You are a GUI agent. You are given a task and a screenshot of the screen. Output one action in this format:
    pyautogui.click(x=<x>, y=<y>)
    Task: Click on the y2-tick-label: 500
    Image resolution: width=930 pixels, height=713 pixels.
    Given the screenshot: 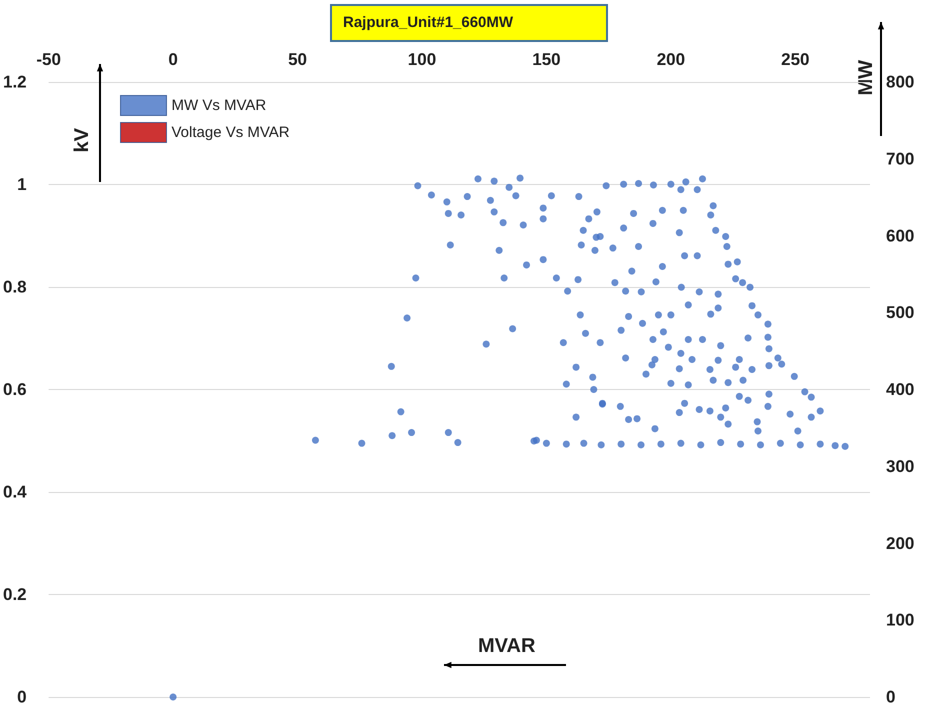 What is the action you would take?
    pyautogui.click(x=900, y=312)
    